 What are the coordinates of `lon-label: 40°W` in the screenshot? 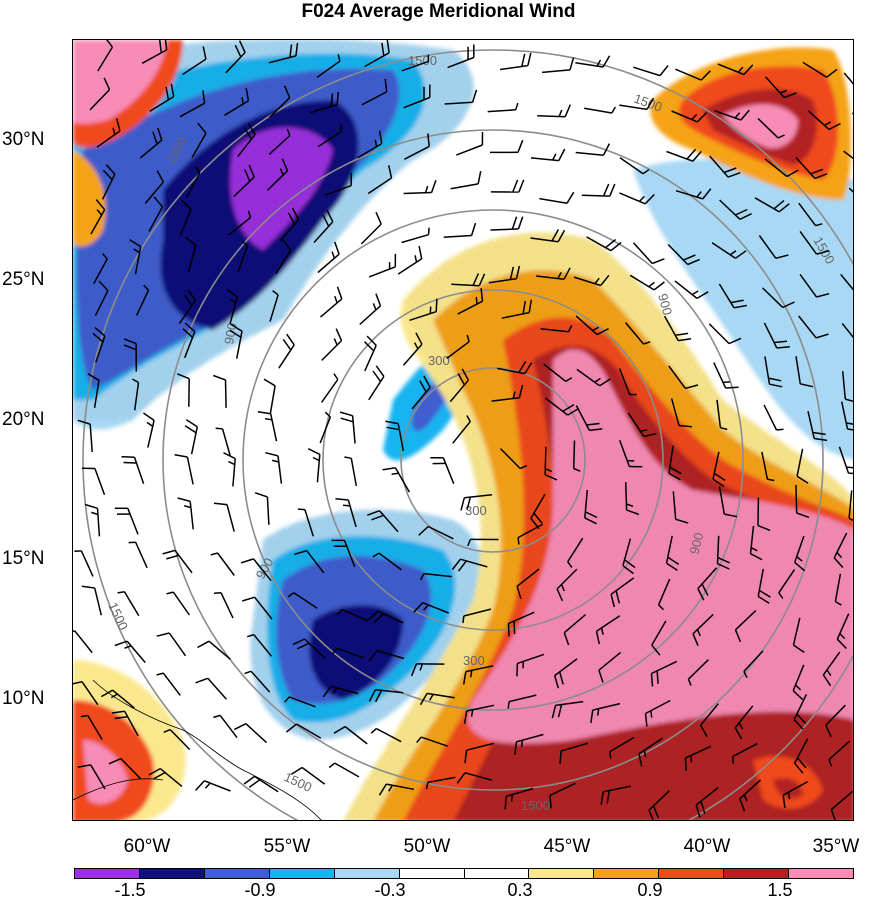 It's located at (707, 847).